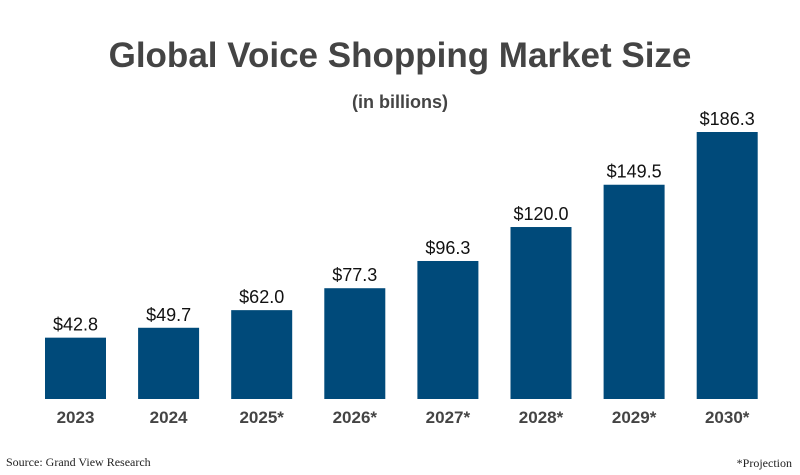  Describe the element at coordinates (727, 265) in the screenshot. I see `bar-2030` at that location.